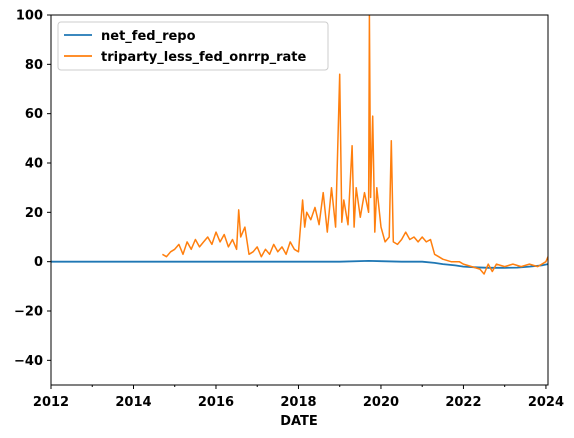 Image resolution: width=574 pixels, height=438 pixels. I want to click on legend-box, so click(193, 46).